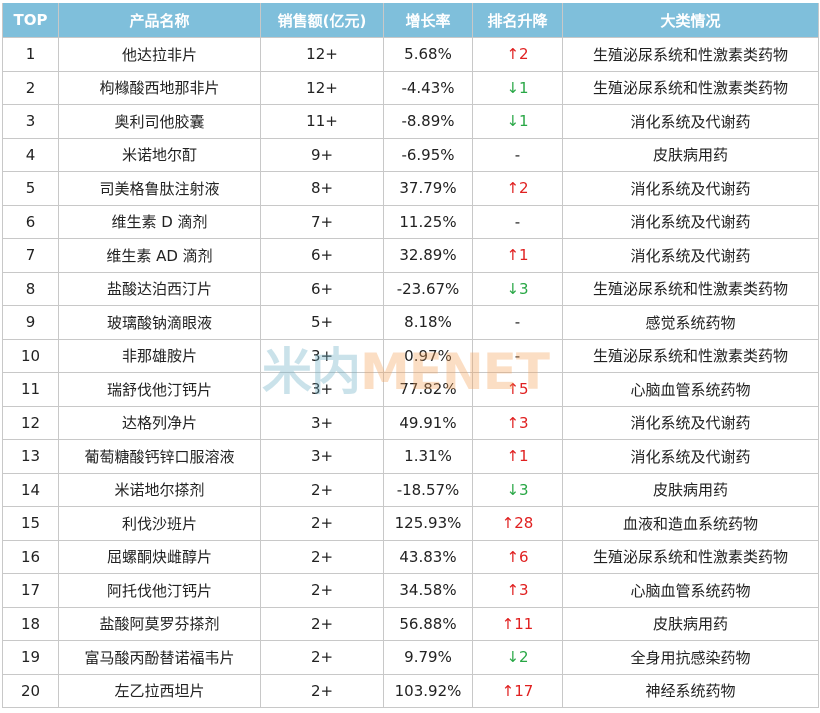 The width and height of the screenshot is (820, 713). Describe the element at coordinates (410, 422) in the screenshot. I see `table-row: 12 达格列净片 3+ 49.91% ↑3 消化系统及代谢药` at that location.